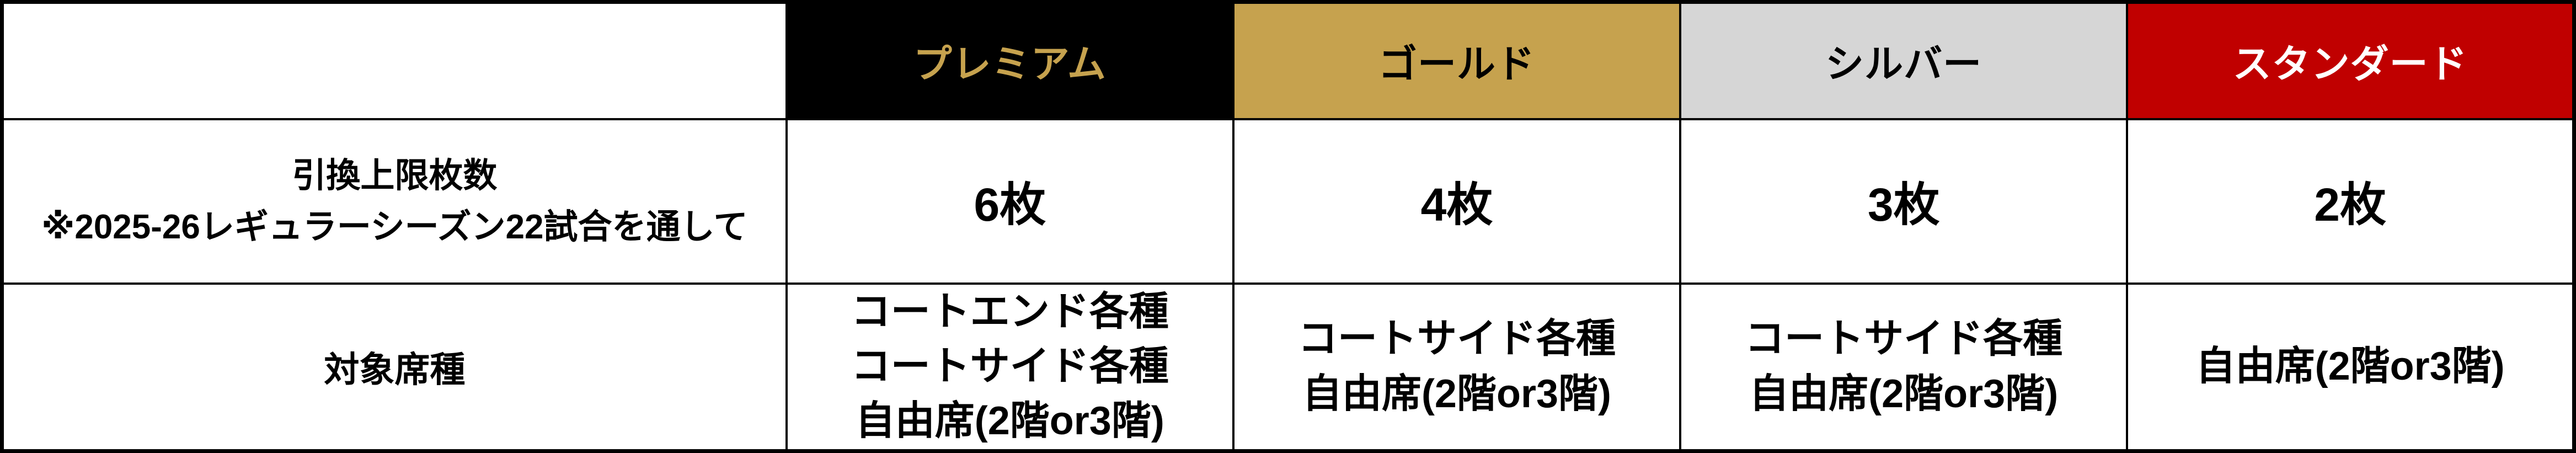 Image resolution: width=2576 pixels, height=453 pixels. I want to click on seat-line: コートエンド各種, so click(1010, 311).